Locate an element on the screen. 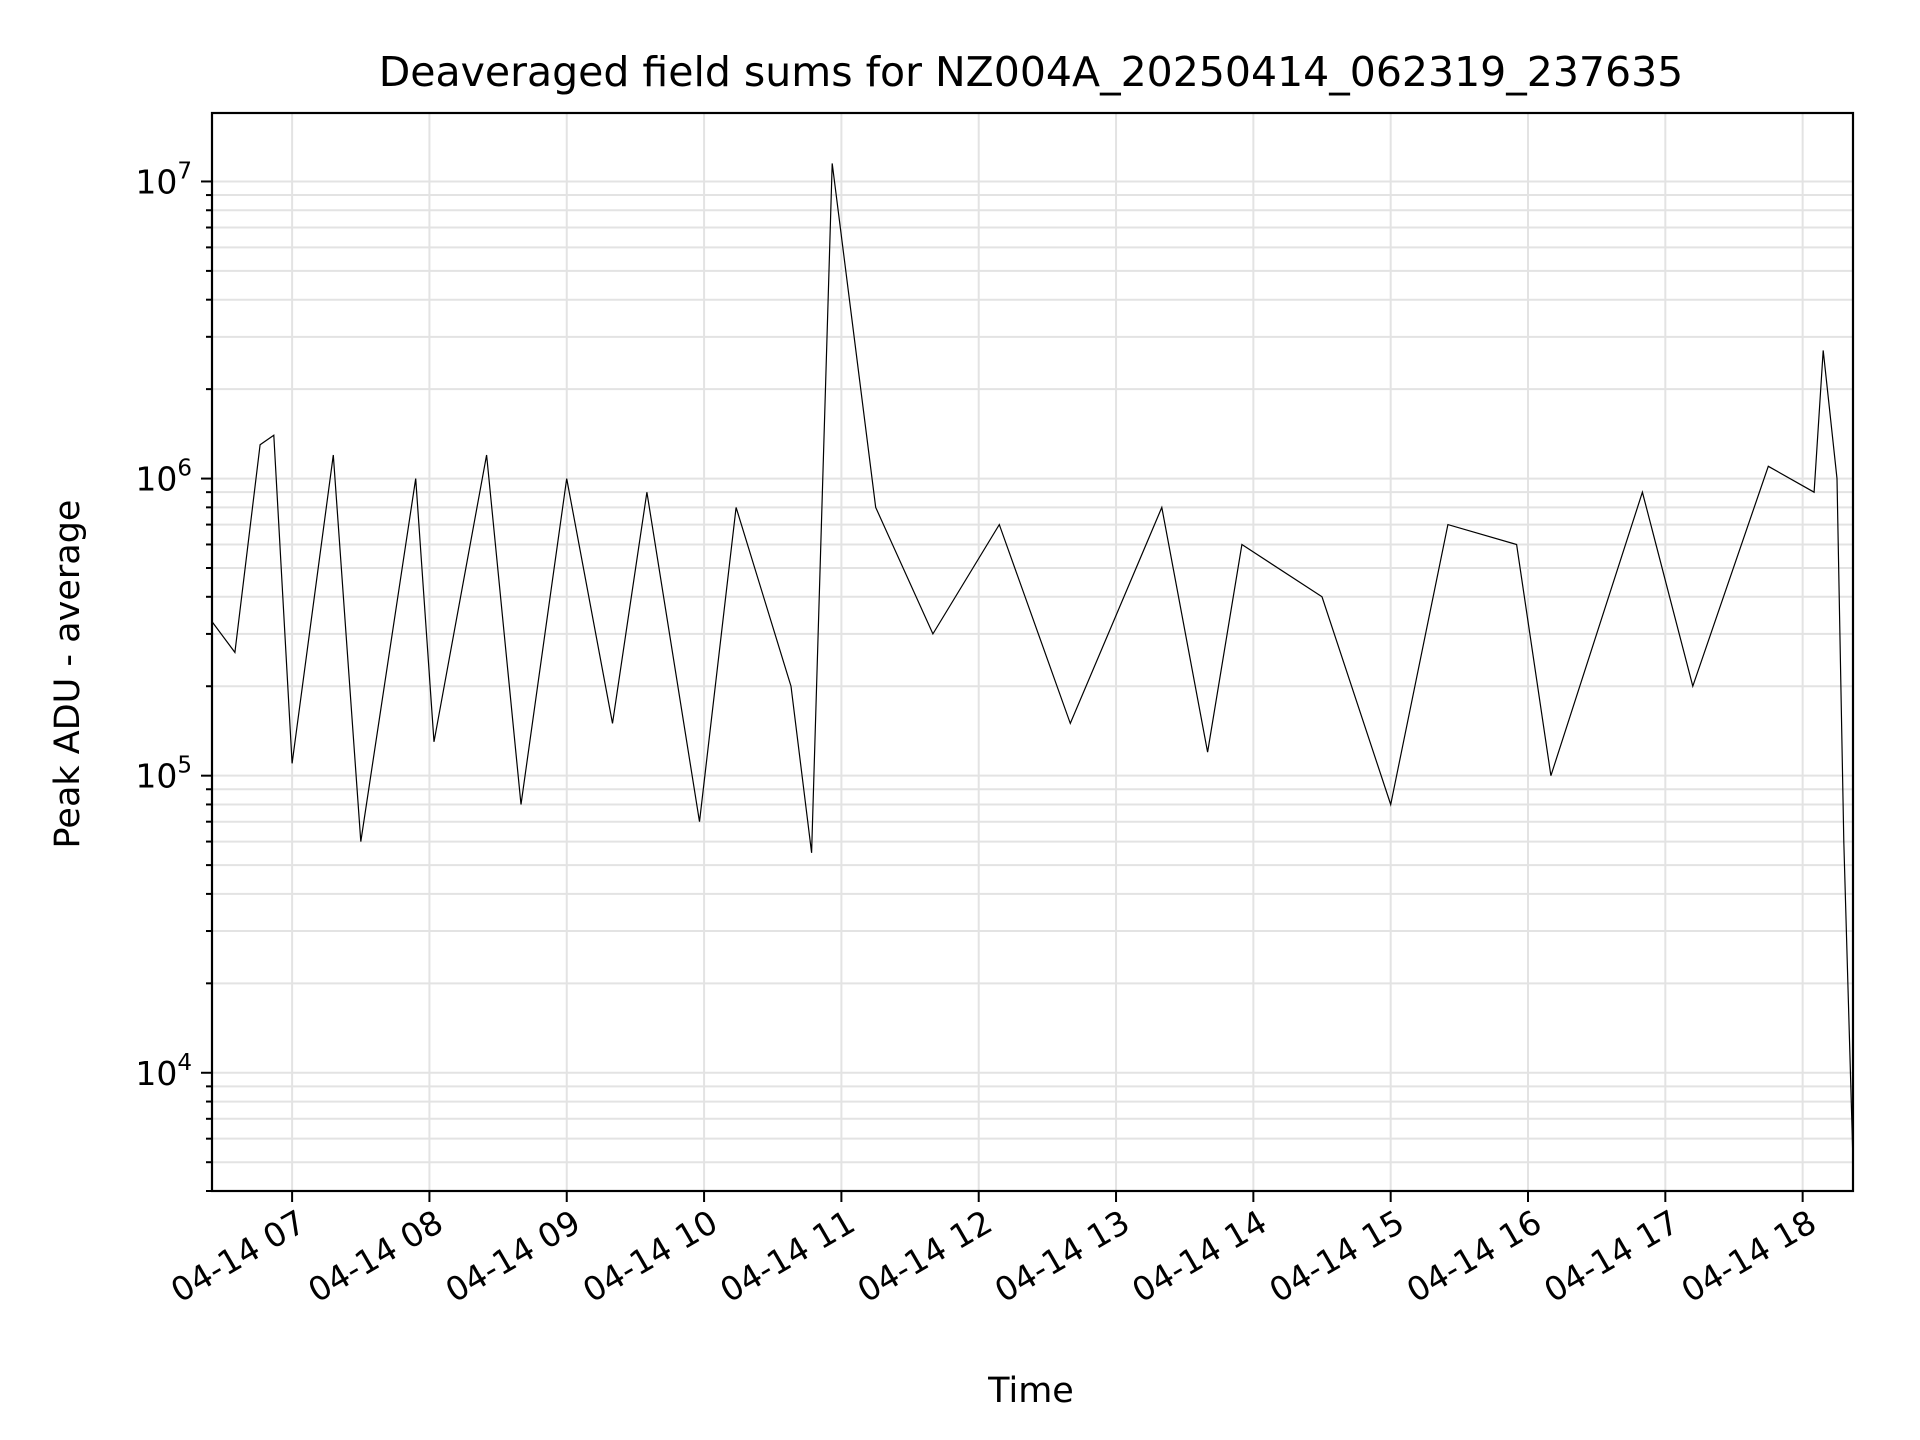 The height and width of the screenshot is (1440, 1920). x-tick-label: 04-14 12 is located at coordinates (925, 1256).